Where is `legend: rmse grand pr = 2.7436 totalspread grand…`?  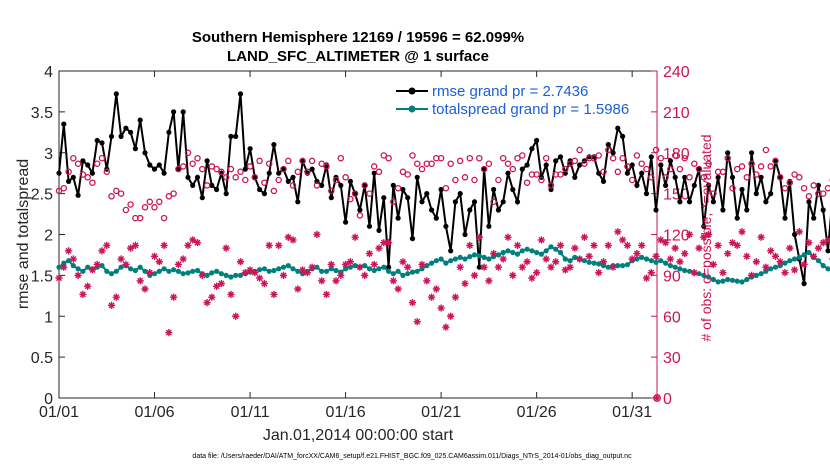 legend: rmse grand pr = 2.7436 totalspread grand… is located at coordinates (512, 100).